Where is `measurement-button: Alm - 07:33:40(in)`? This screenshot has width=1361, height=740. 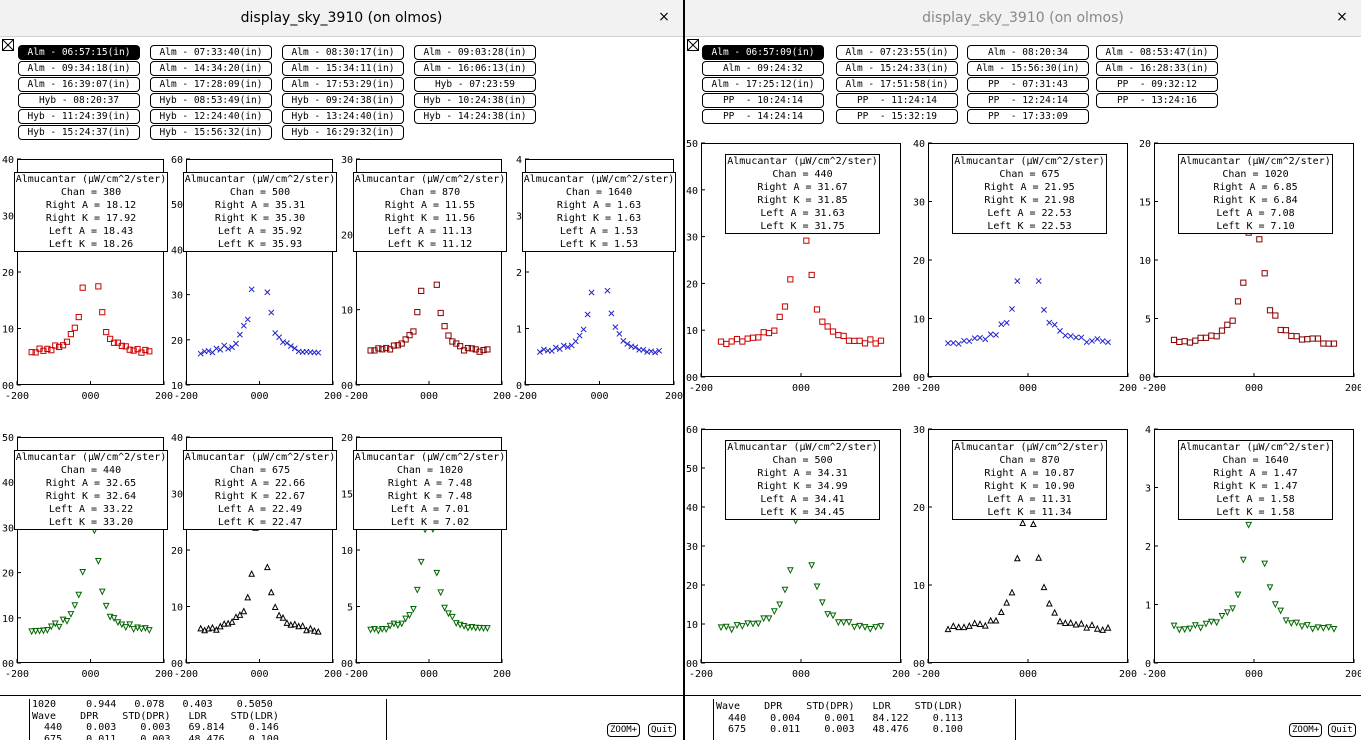 measurement-button: Alm - 07:33:40(in) is located at coordinates (211, 52).